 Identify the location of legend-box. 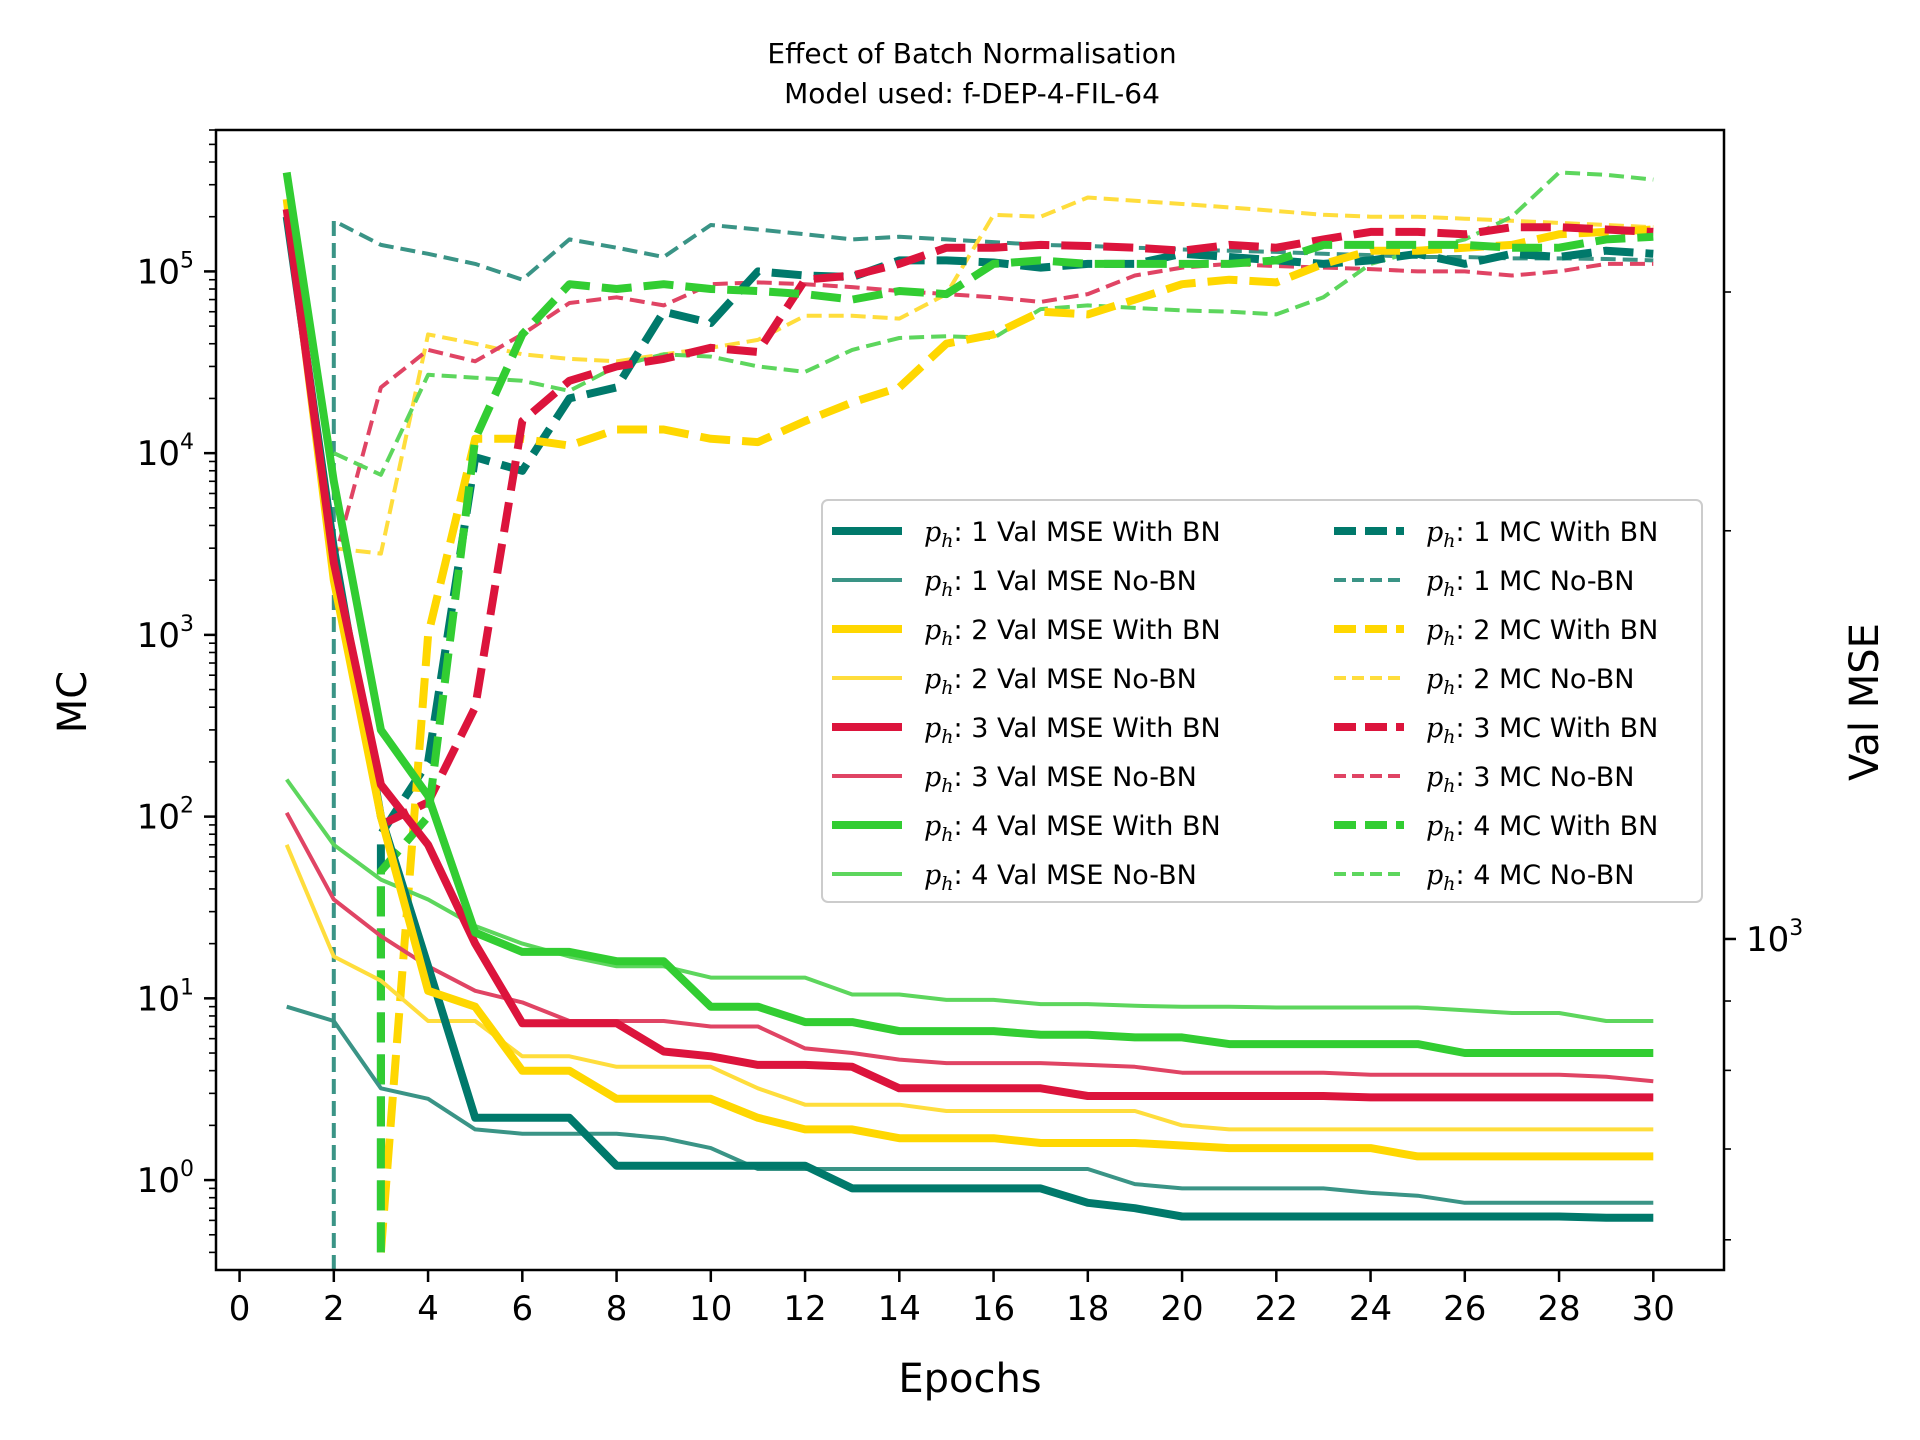
(1262, 701).